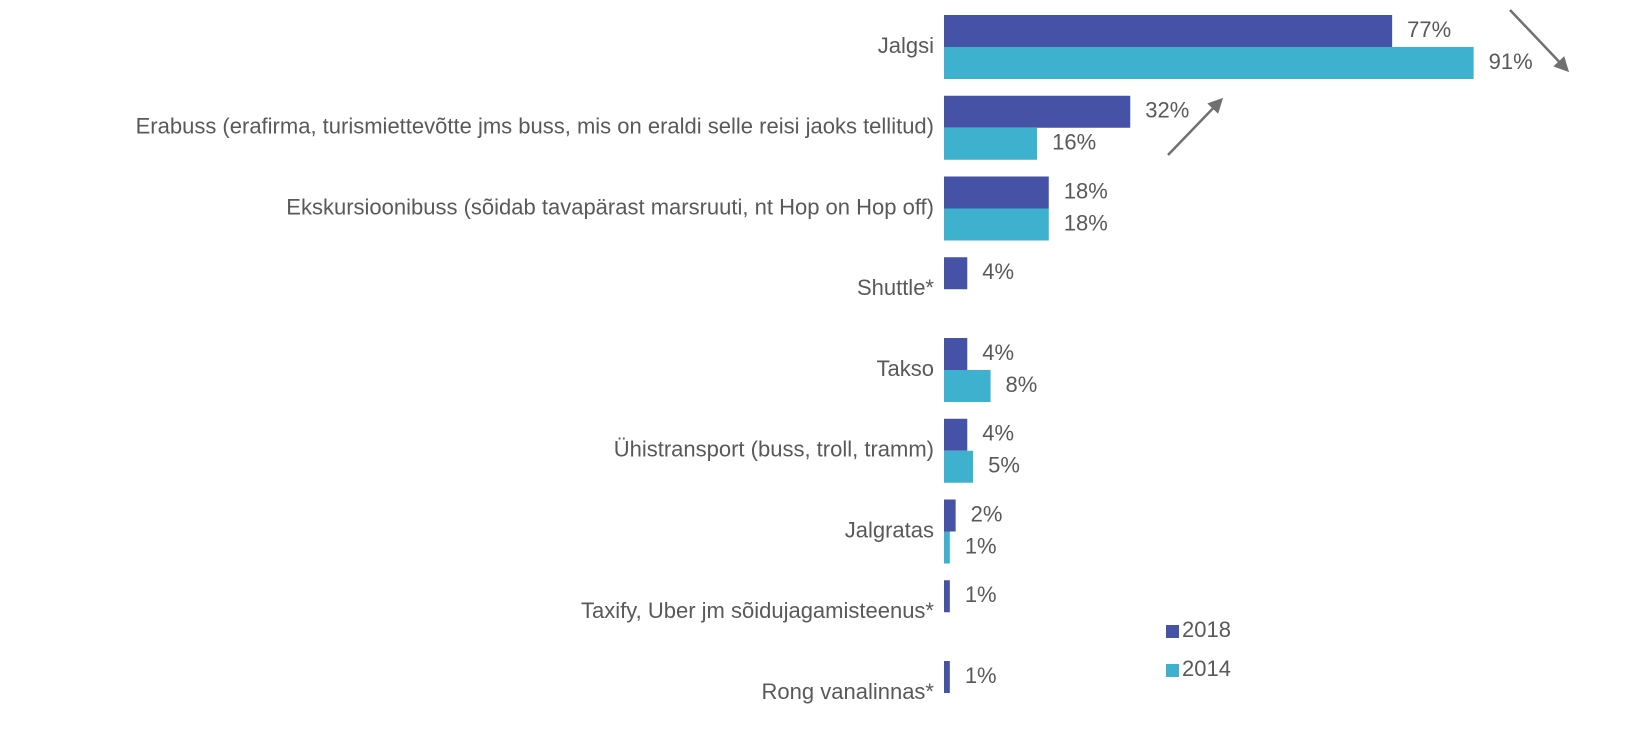  What do you see at coordinates (1195, 126) in the screenshot?
I see `trend-arrow-up` at bounding box center [1195, 126].